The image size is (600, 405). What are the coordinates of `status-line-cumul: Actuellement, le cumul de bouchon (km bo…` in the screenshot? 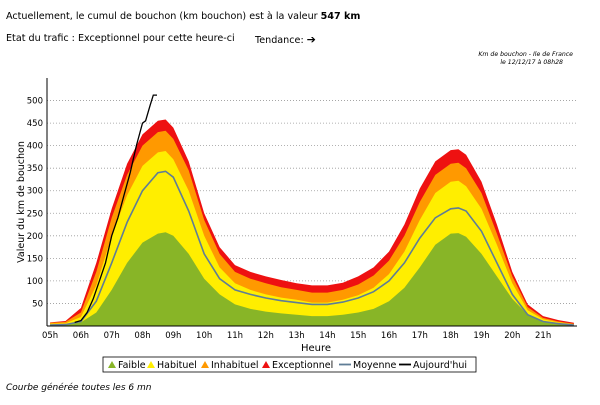 It's located at (183, 16).